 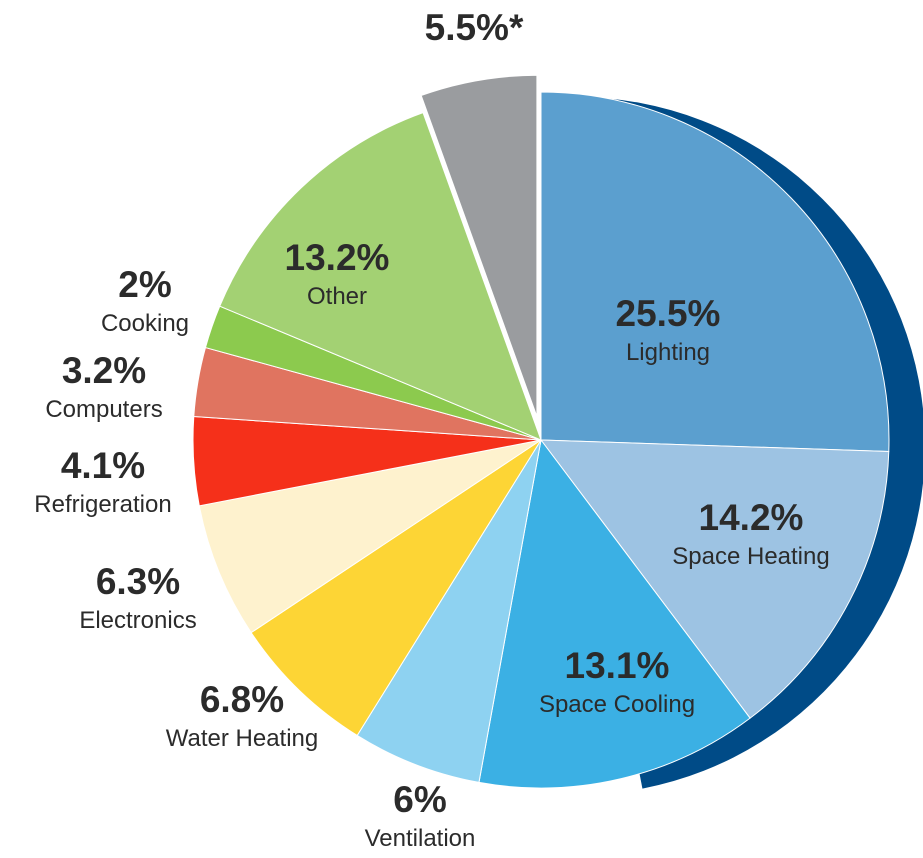 What do you see at coordinates (104, 370) in the screenshot?
I see `slice-value-computers: 3.2%` at bounding box center [104, 370].